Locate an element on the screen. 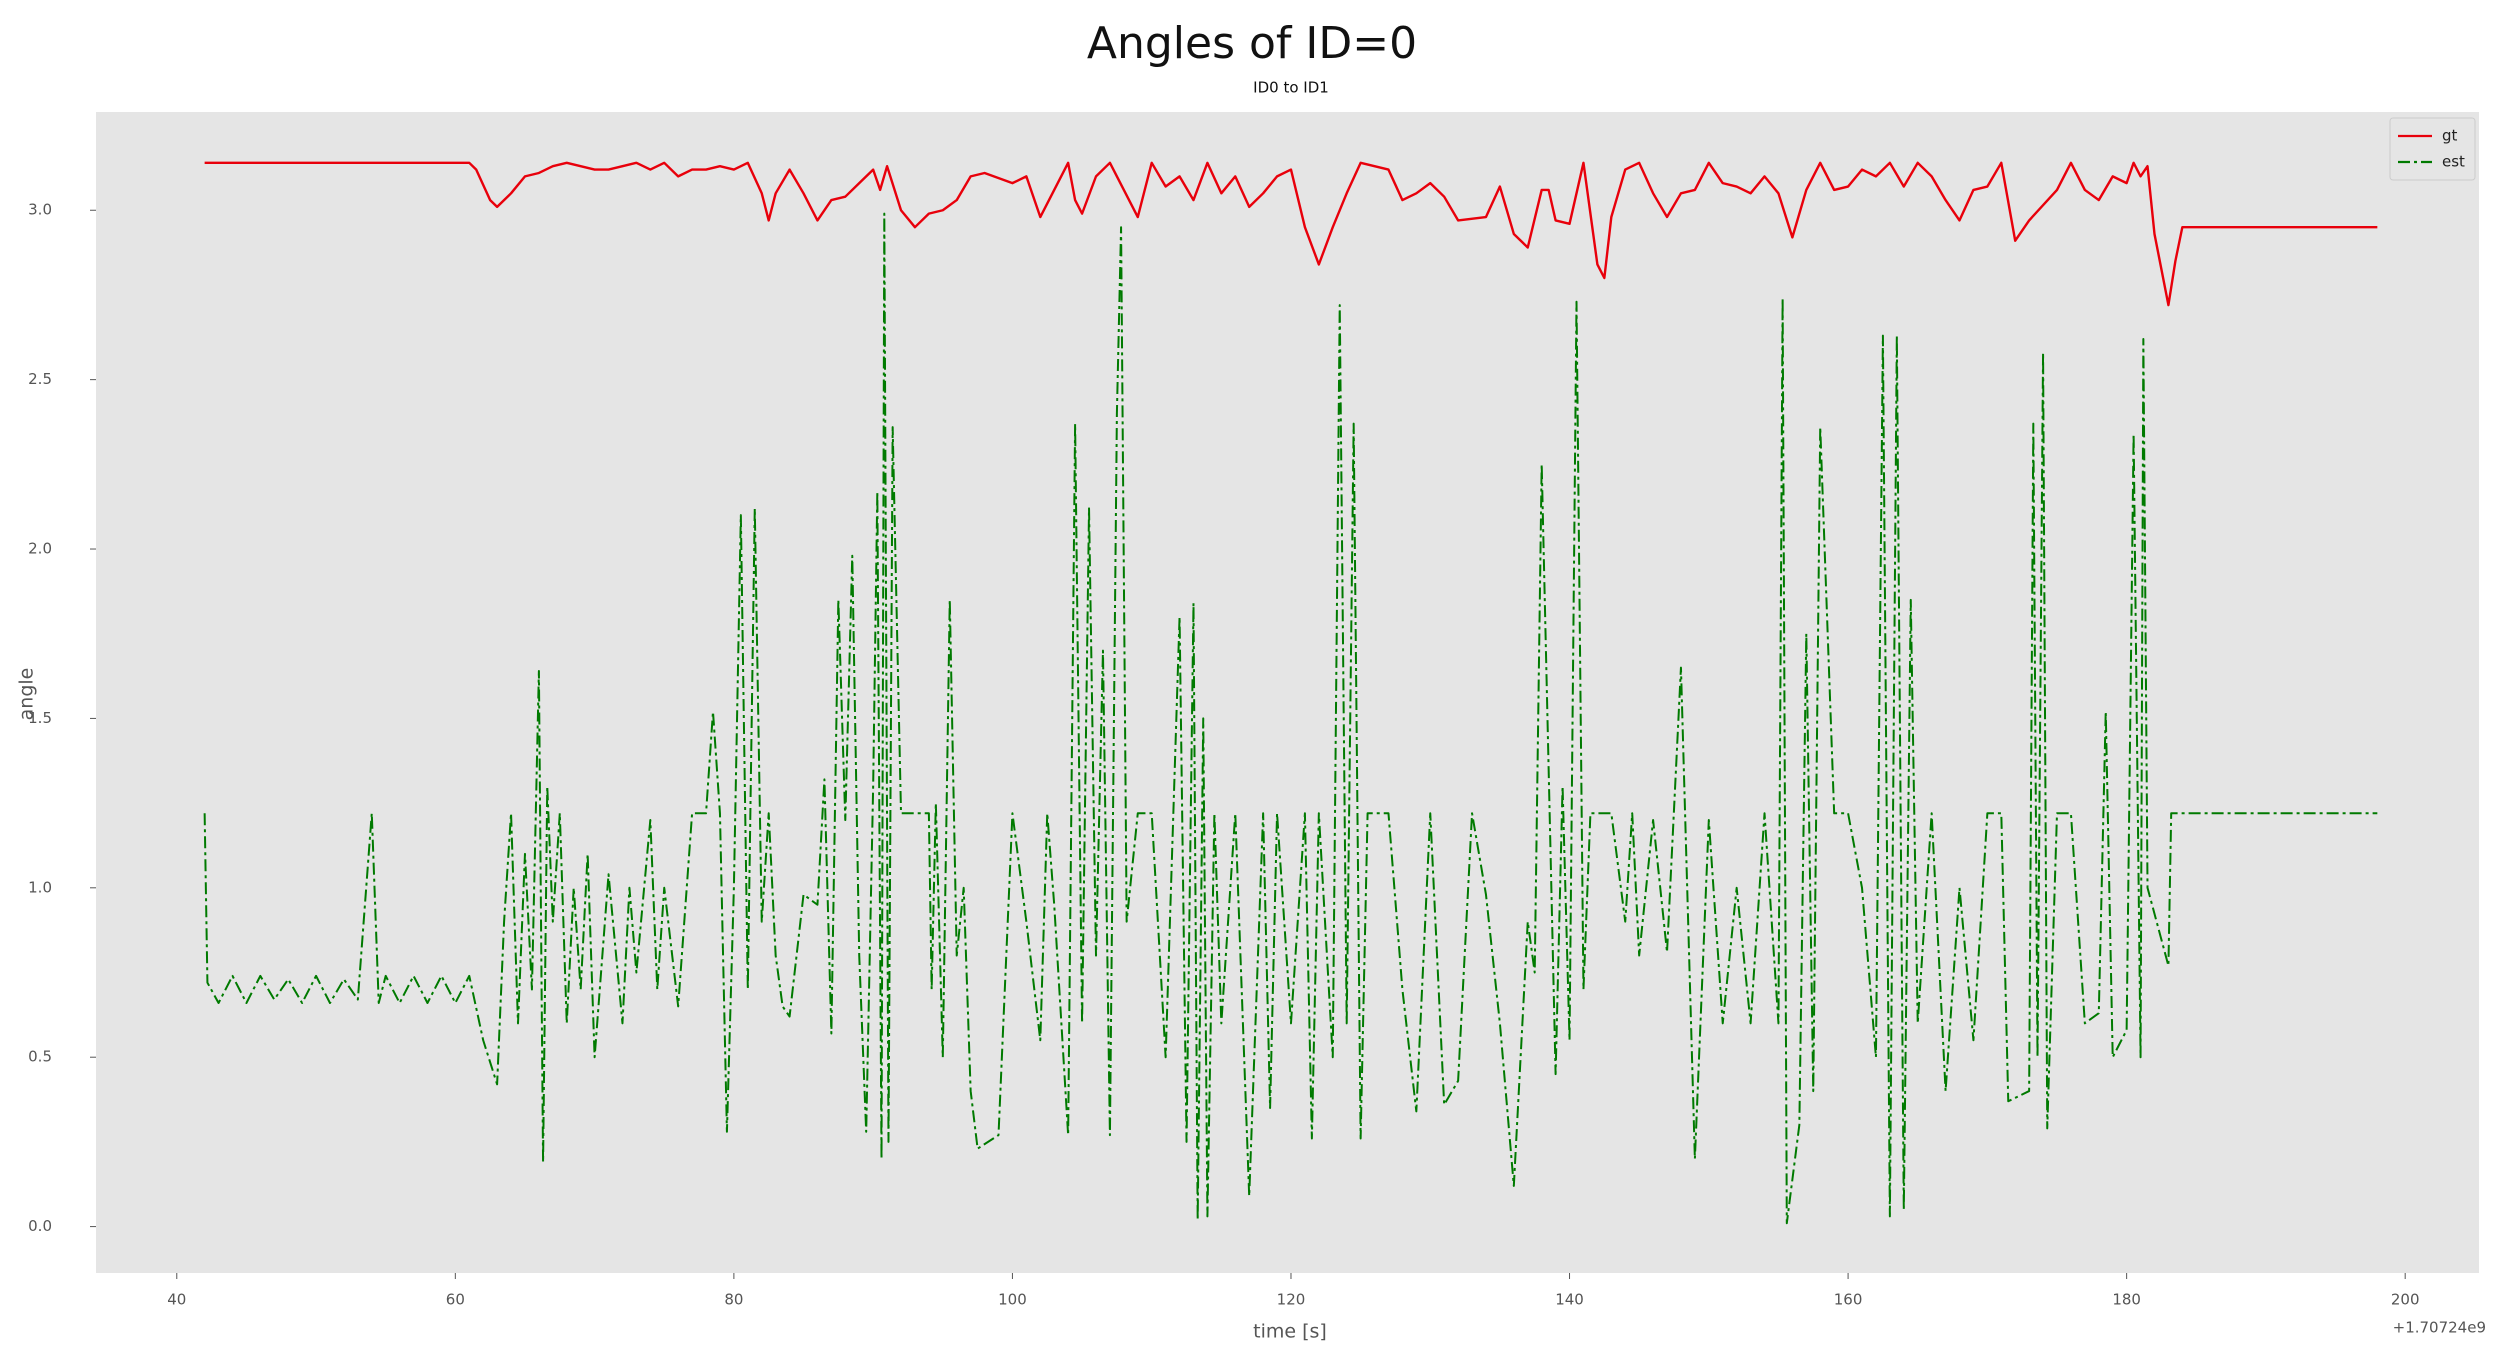  y-tick-label: 2.0 is located at coordinates (40, 549).